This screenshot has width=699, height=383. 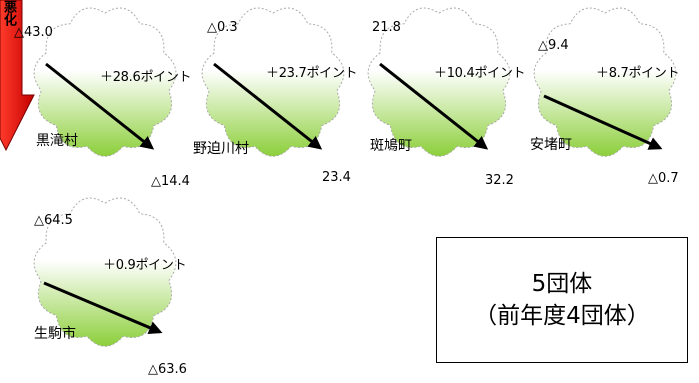 I want to click on change-value: ＋0.9ポイント, so click(x=145, y=265).